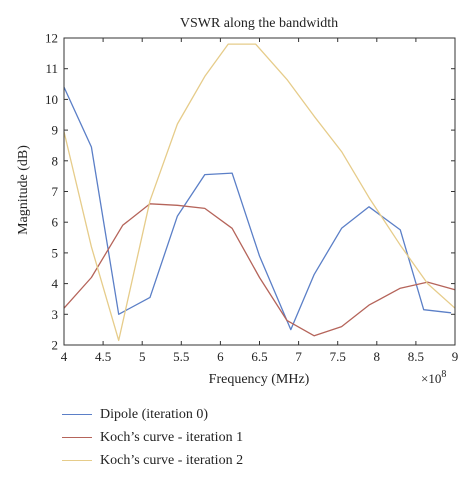 The height and width of the screenshot is (481, 474). Describe the element at coordinates (416, 356) in the screenshot. I see `x-tick-label: 8.5` at that location.